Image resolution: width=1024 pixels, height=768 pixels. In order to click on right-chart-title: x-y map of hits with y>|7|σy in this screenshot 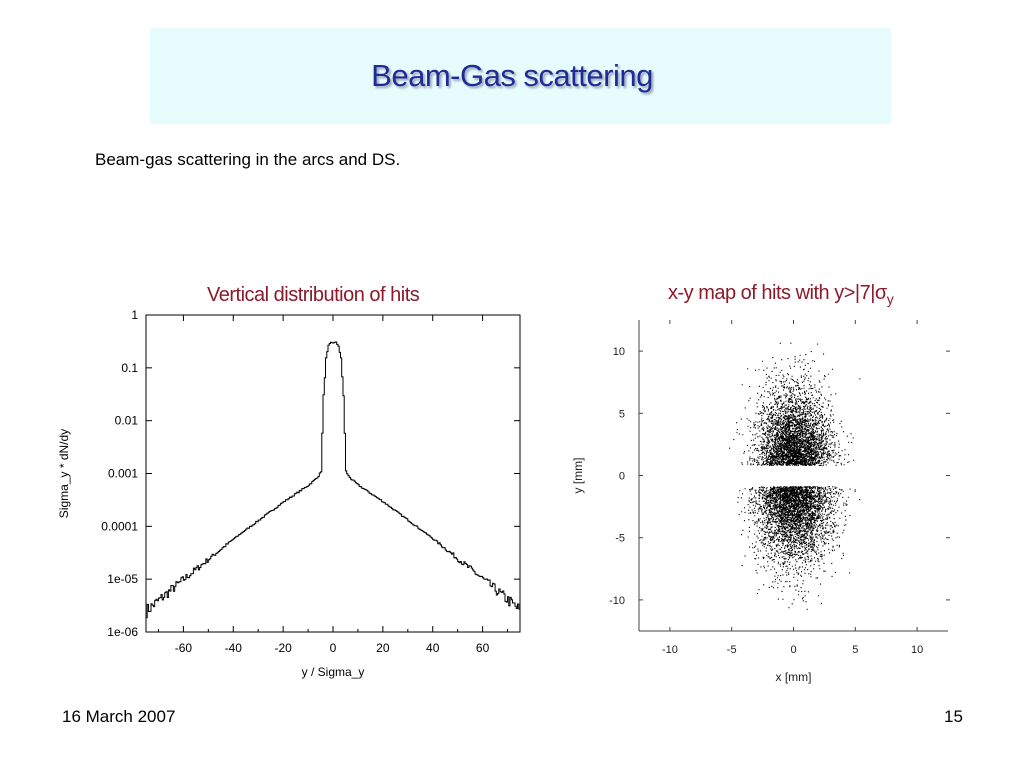, I will do `click(781, 294)`.